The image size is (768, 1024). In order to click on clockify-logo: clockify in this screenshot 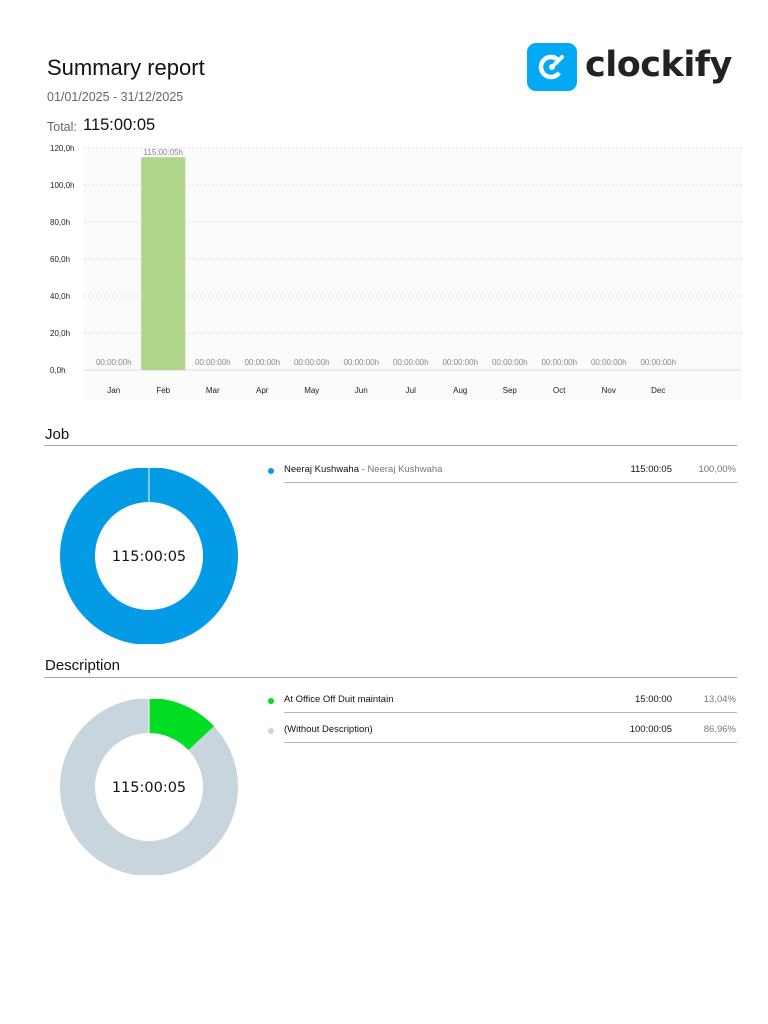, I will do `click(629, 68)`.